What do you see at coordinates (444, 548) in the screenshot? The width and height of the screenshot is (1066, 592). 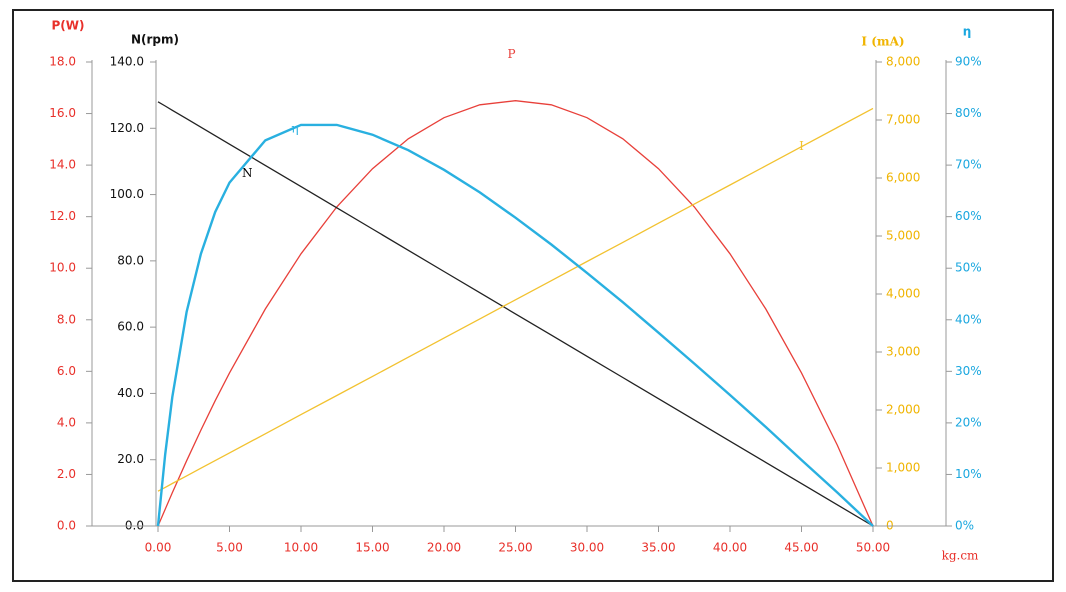 I see `x-tick-label: 20.00` at bounding box center [444, 548].